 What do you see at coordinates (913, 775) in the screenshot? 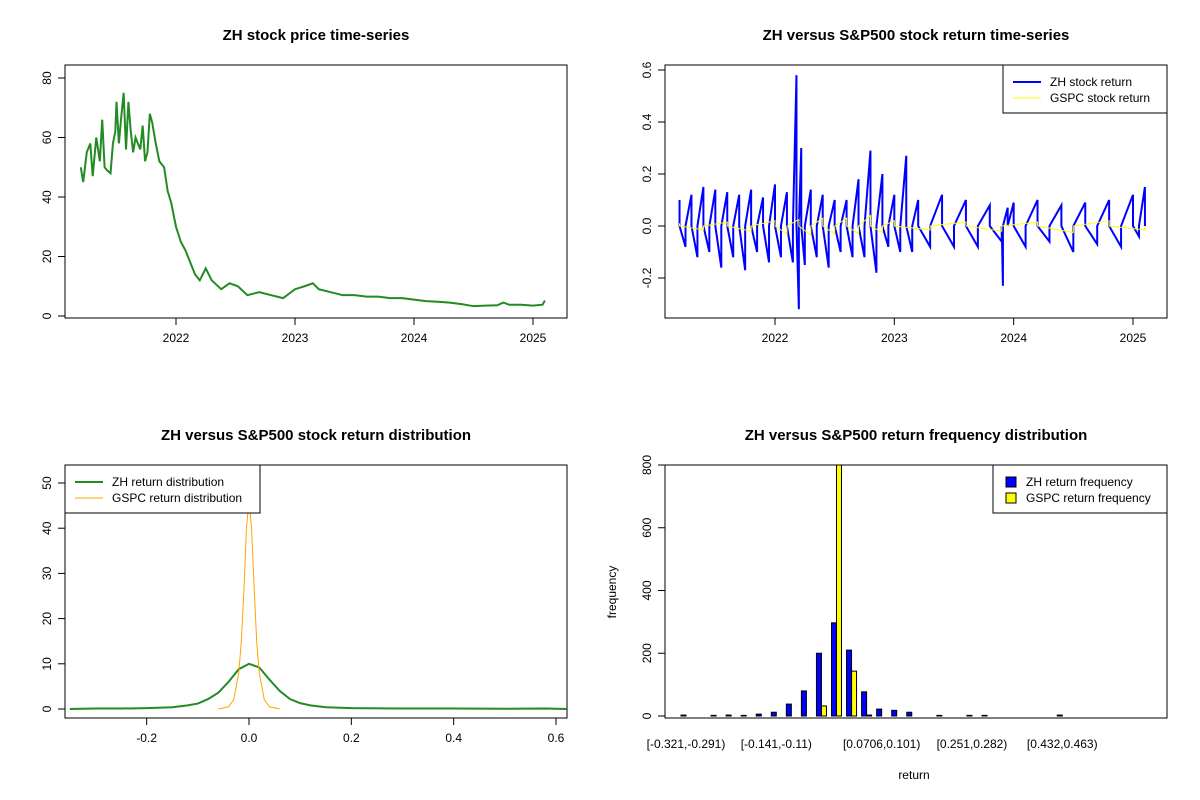
I see `panel4-xlabel: return` at bounding box center [913, 775].